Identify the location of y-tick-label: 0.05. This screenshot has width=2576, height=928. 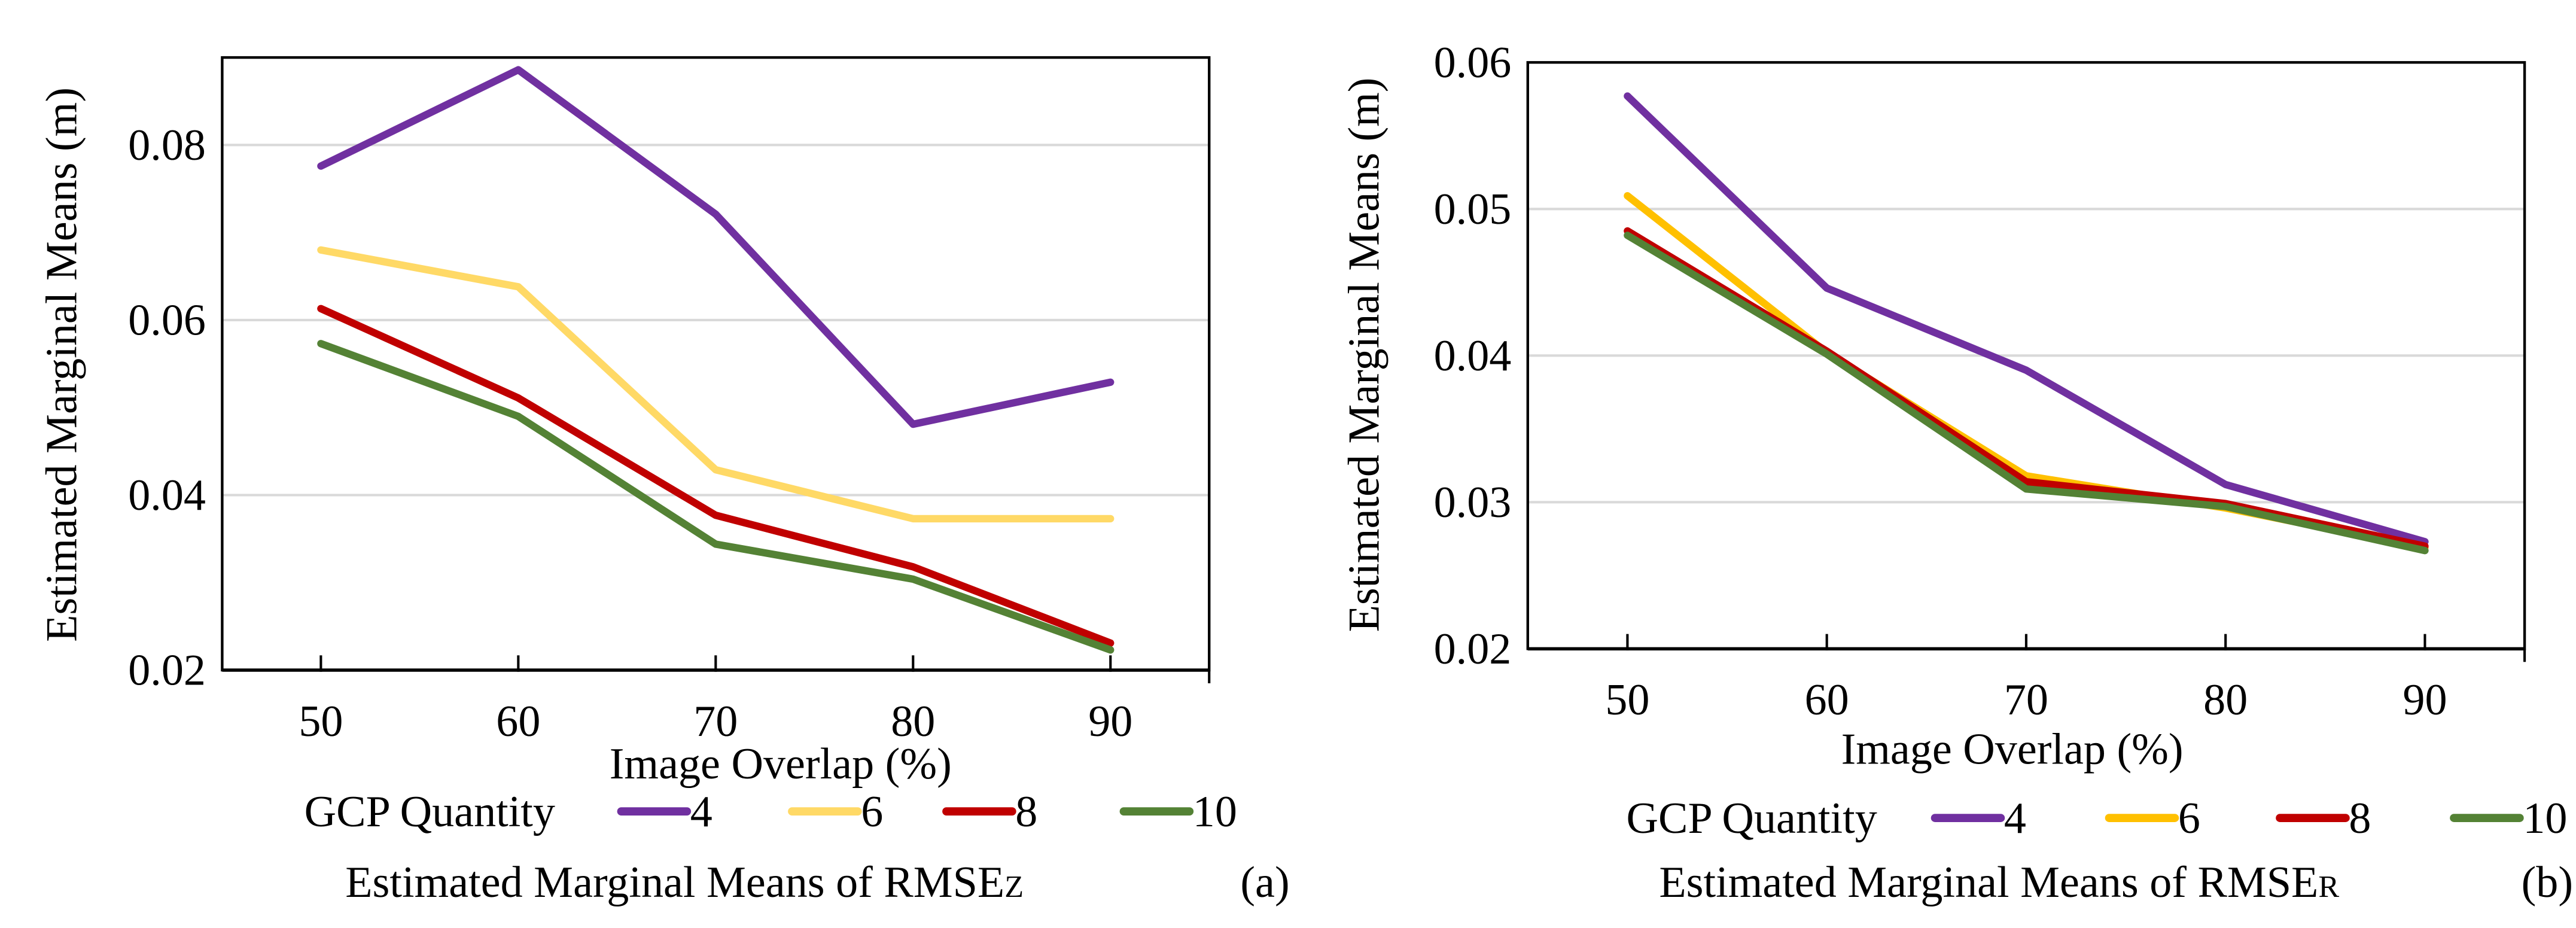
(1473, 209).